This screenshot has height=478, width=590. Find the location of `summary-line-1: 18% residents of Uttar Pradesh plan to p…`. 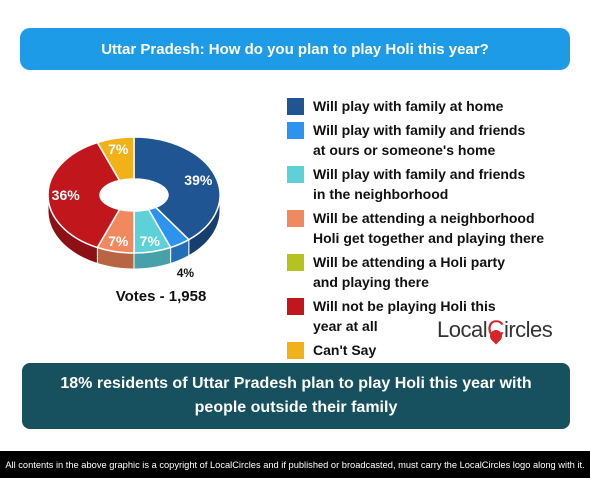

summary-line-1: 18% residents of Uttar Pradesh plan to p… is located at coordinates (296, 383).